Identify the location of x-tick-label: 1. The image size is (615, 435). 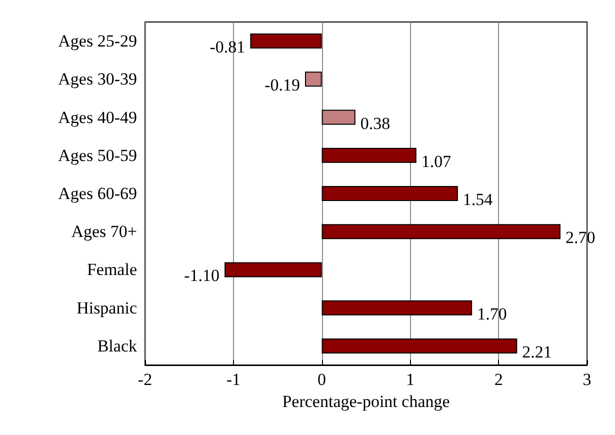
(410, 379).